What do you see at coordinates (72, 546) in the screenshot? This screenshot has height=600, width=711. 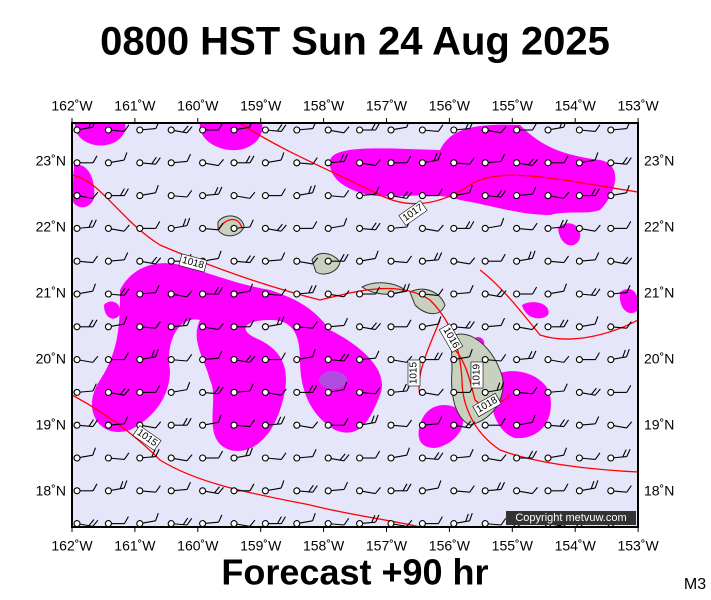 I see `longitude-label: 162˚W` at bounding box center [72, 546].